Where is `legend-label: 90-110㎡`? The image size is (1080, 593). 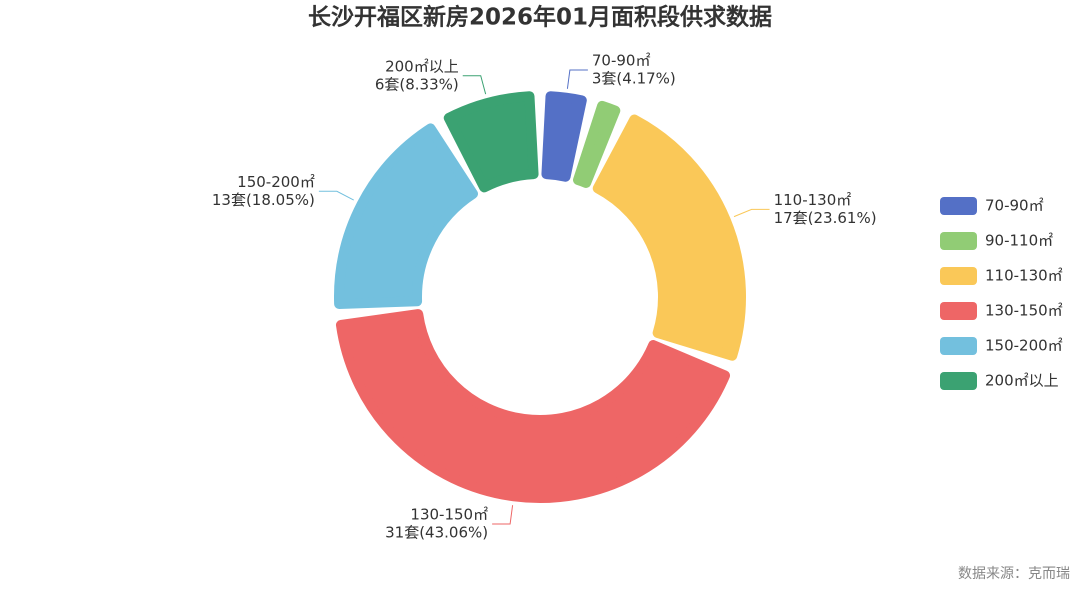 legend-label: 90-110㎡ is located at coordinates (1019, 241).